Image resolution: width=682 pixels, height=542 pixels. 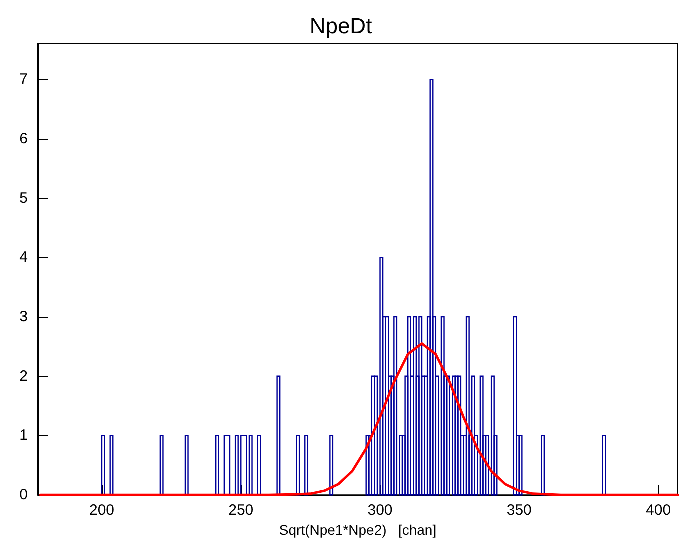 What do you see at coordinates (659, 511) in the screenshot?
I see `x-tick-label: 400` at bounding box center [659, 511].